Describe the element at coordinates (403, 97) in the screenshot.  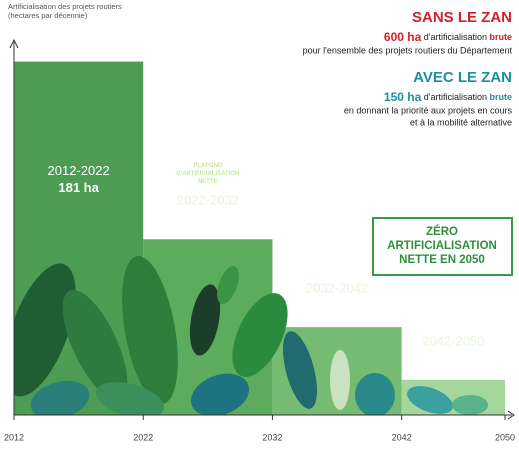
I see `annotation-amount: 150 ha` at that location.